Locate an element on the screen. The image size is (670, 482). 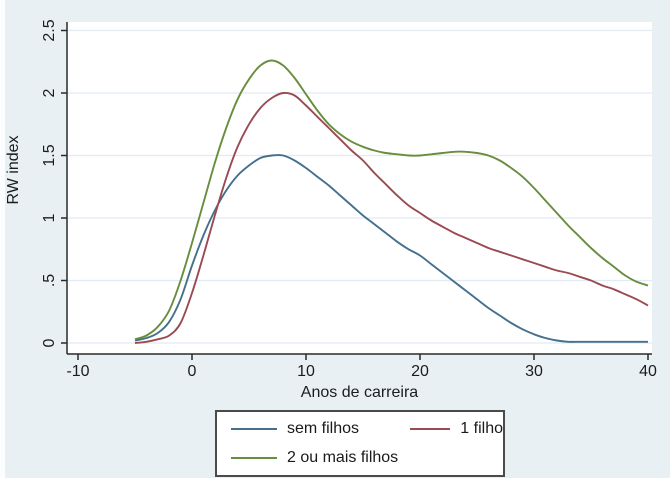
legend-item-1-filho: 1 filho is located at coordinates (456, 429).